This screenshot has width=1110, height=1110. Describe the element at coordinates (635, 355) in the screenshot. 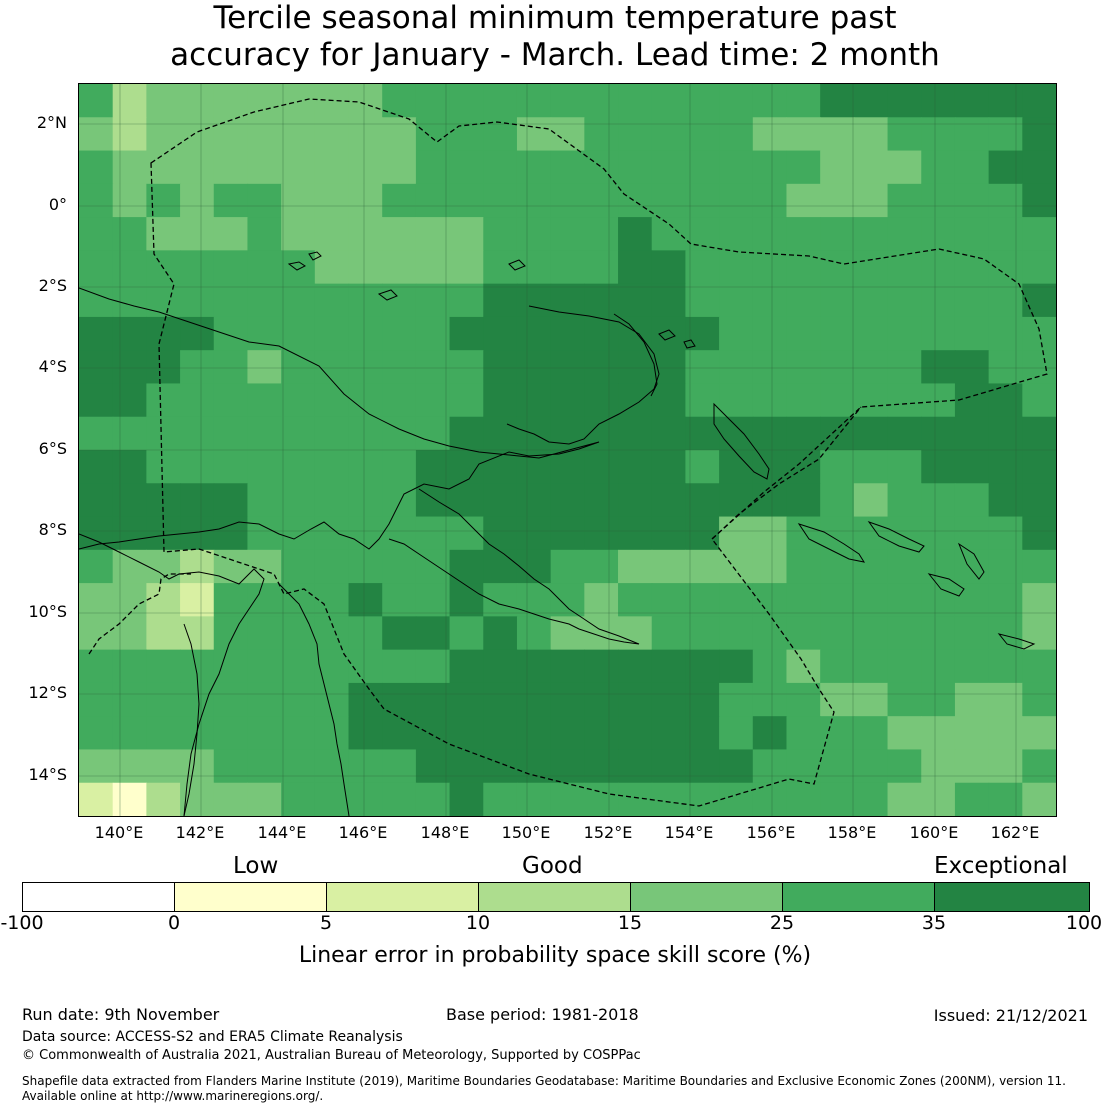

I see `new-ireland-coastline` at that location.